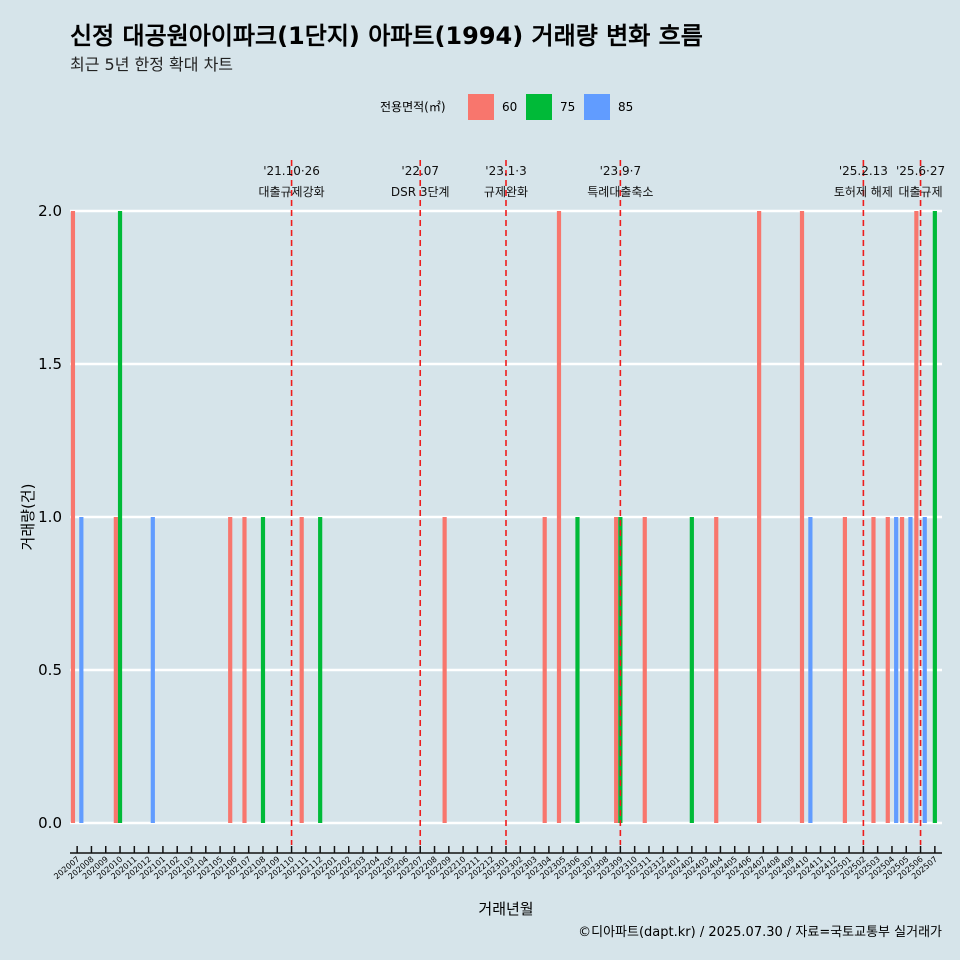 The width and height of the screenshot is (960, 960). I want to click on y-tick-label: 0.0, so click(50, 823).